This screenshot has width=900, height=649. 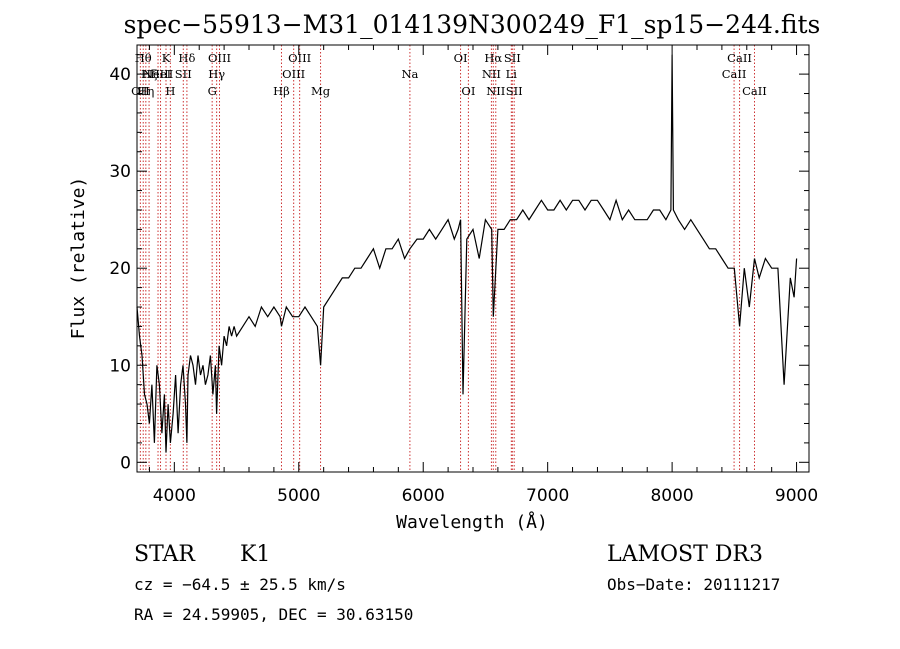 I want to click on spectral-line-label: Na, so click(x=409, y=74).